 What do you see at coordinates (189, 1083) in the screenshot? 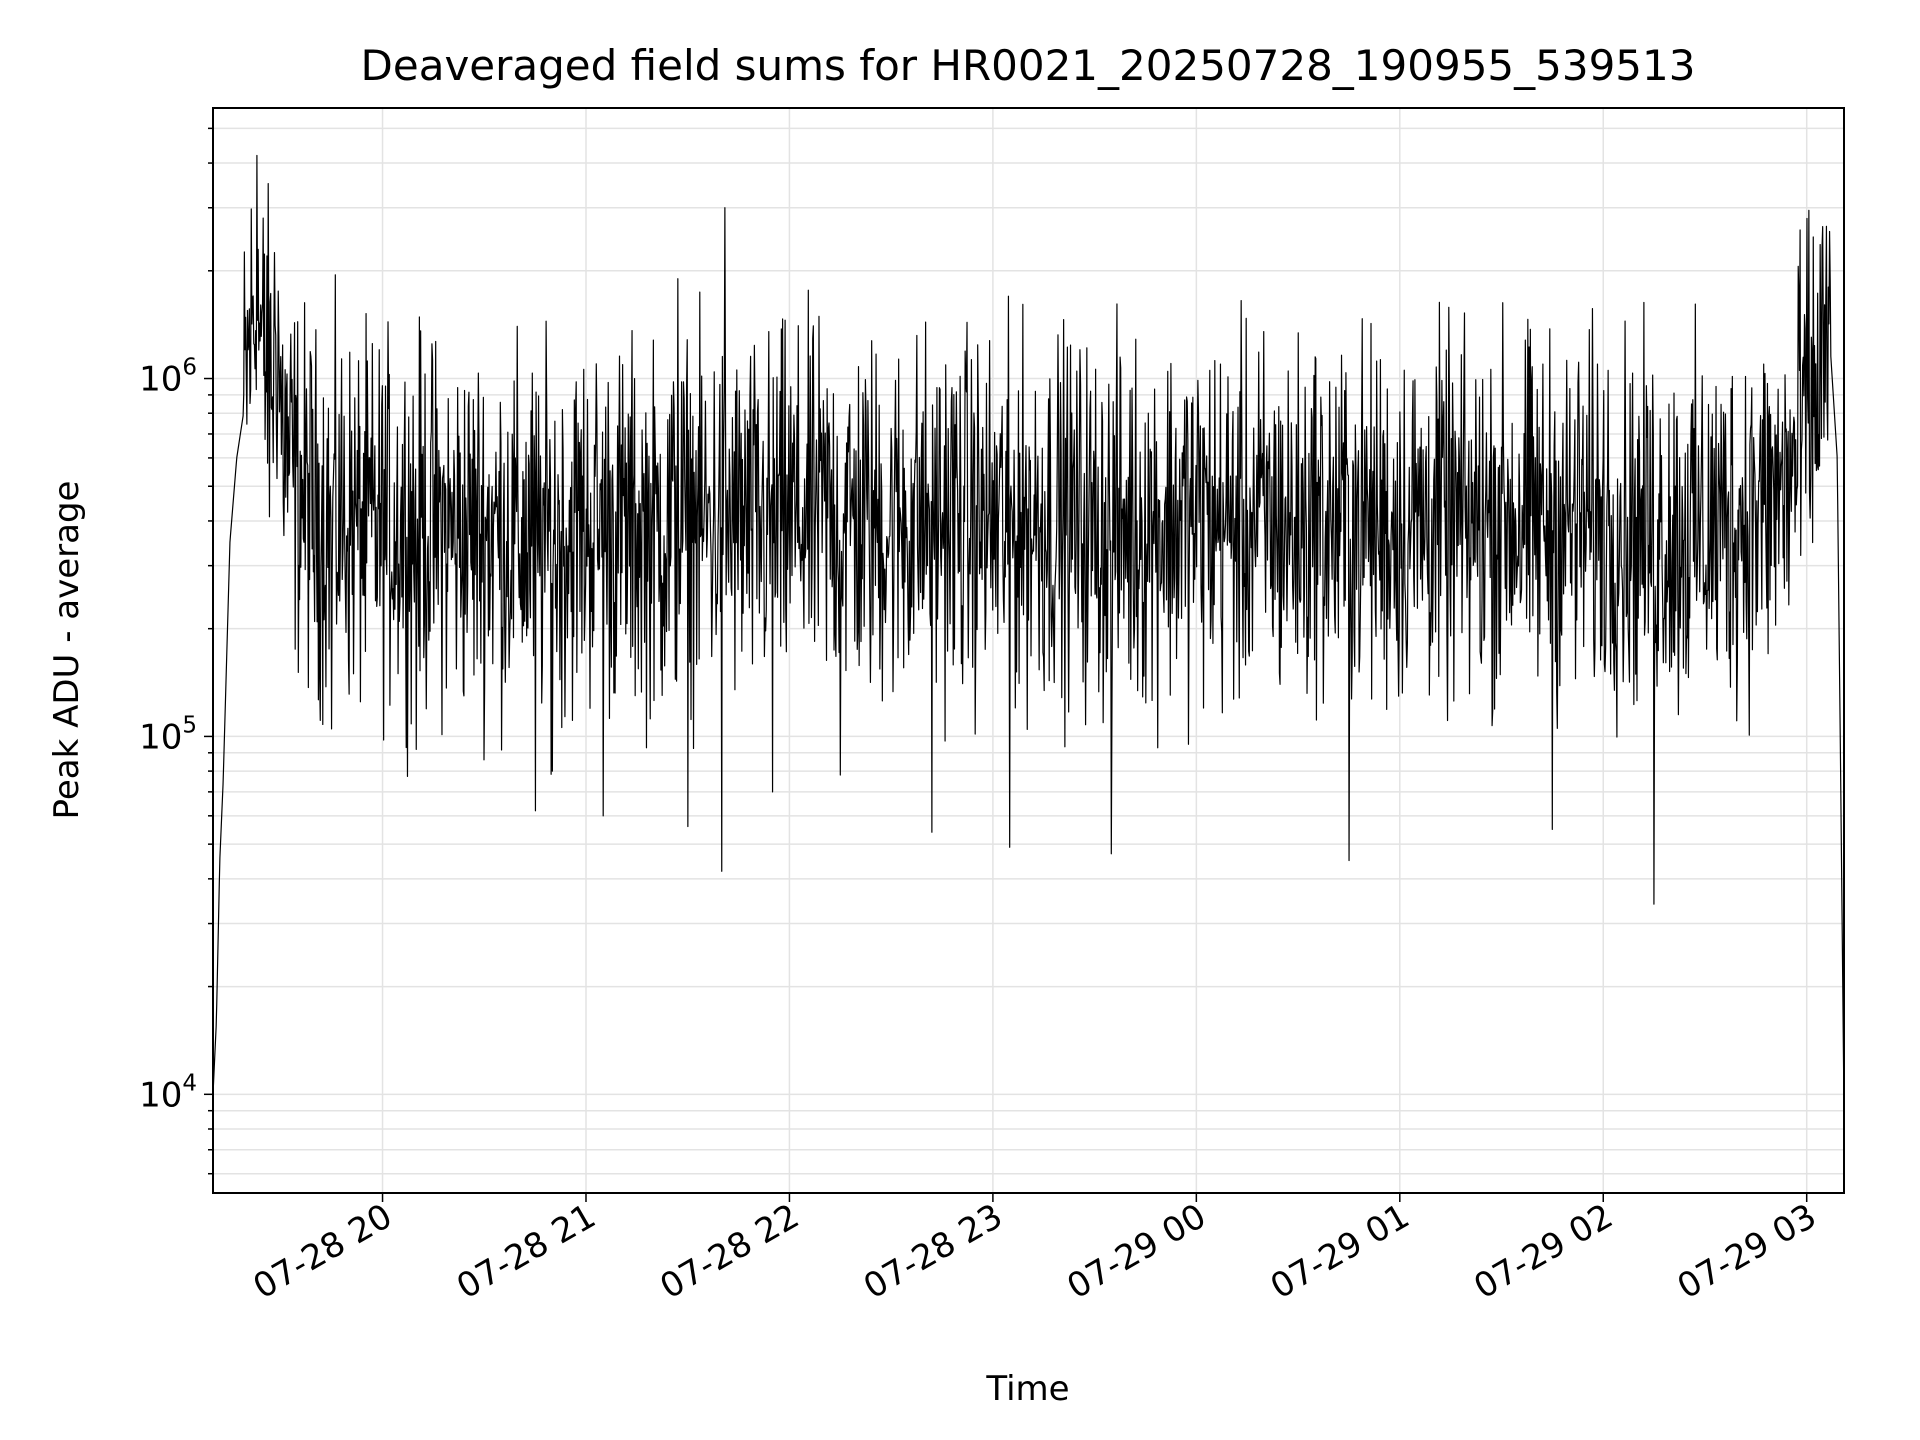
I see `y-tick-exponent: 4` at bounding box center [189, 1083].